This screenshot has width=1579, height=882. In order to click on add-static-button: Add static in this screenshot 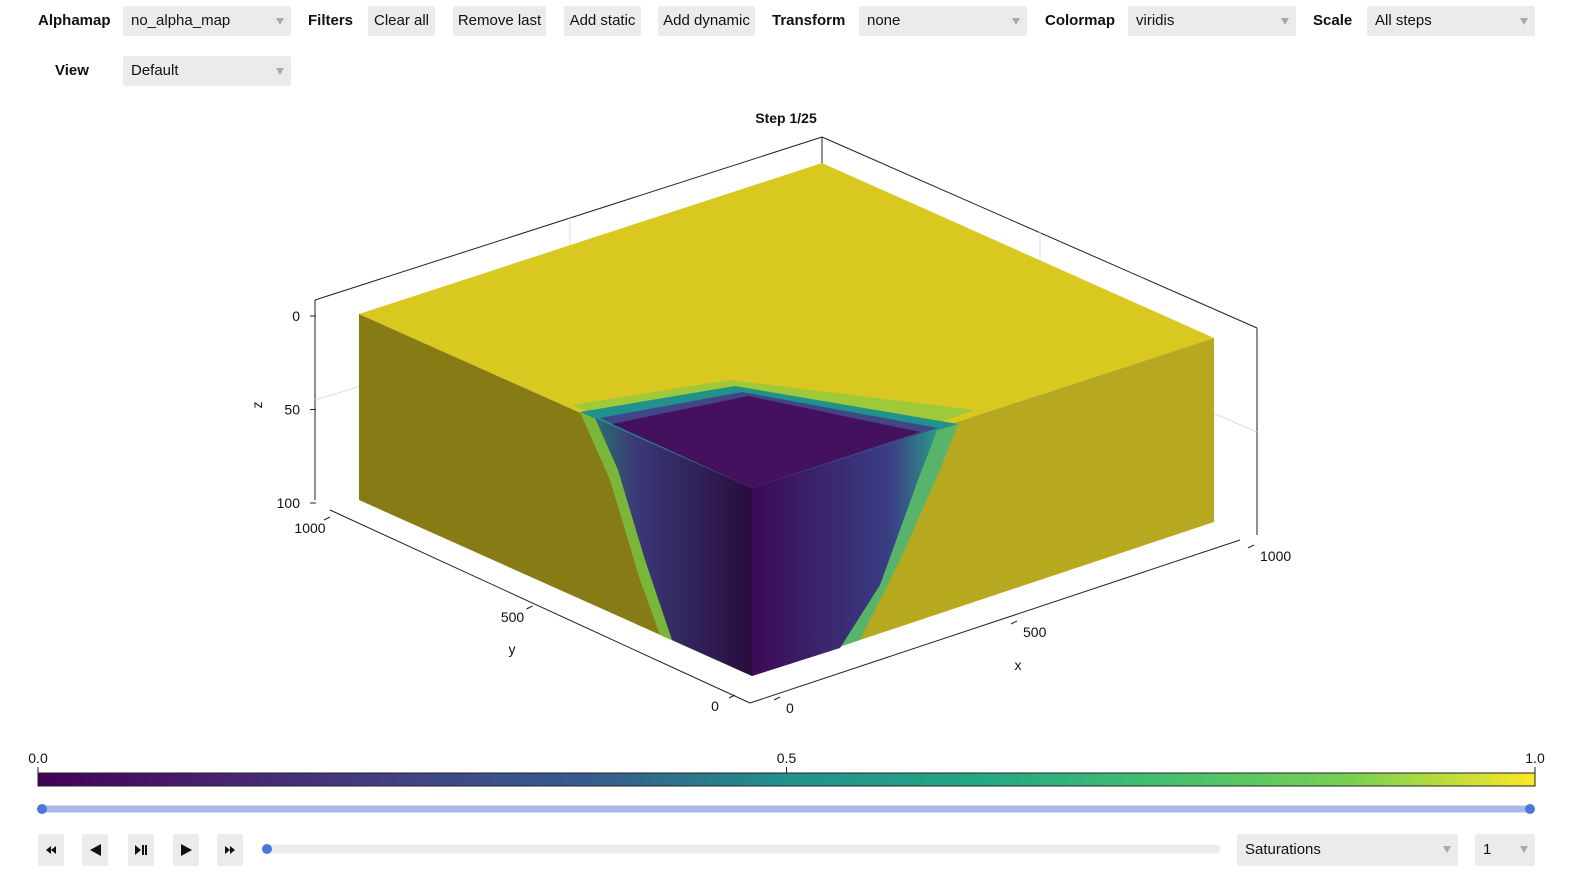, I will do `click(602, 21)`.